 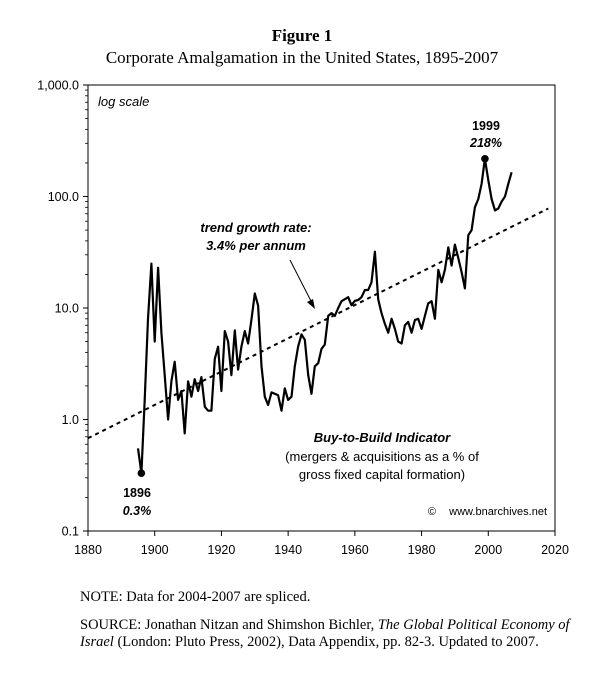 I want to click on watermark: www.bnarchives.net, so click(x=497, y=512).